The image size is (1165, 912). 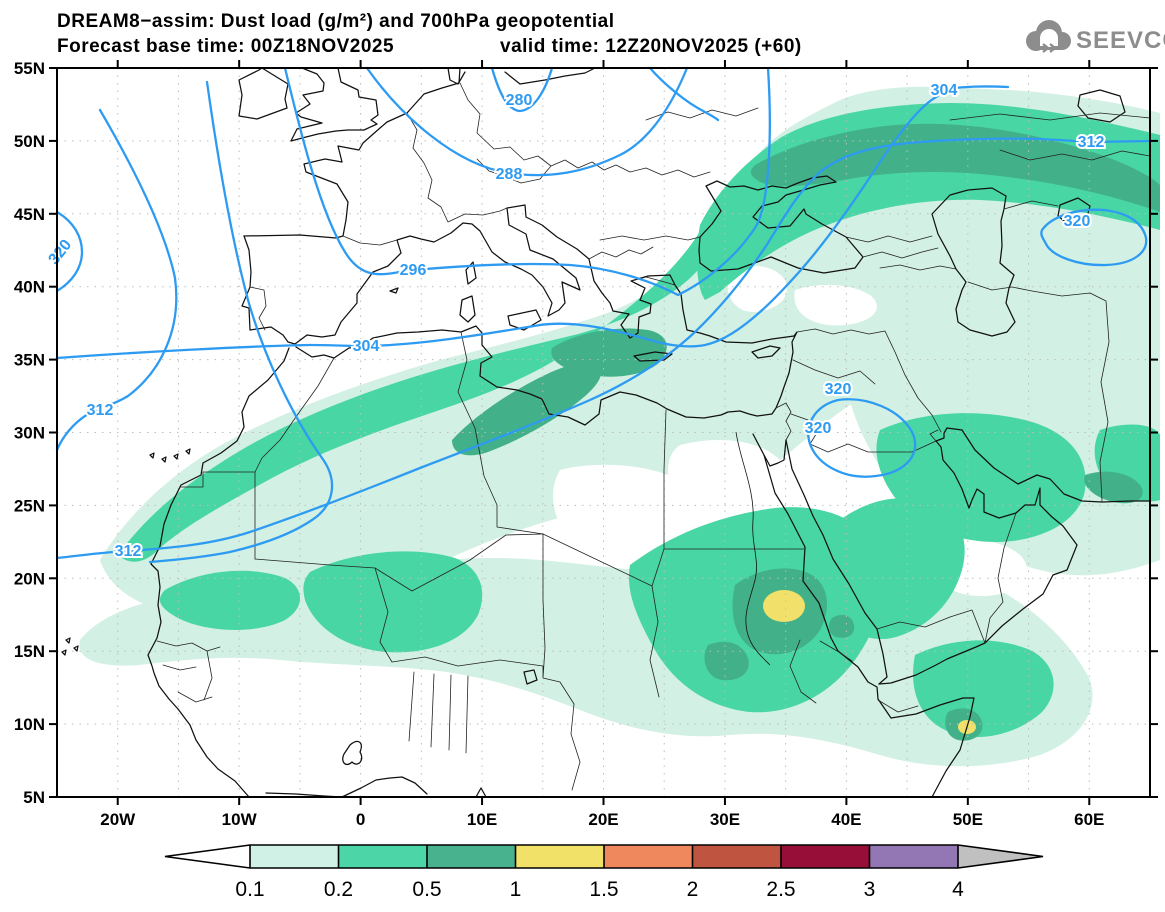 I want to click on lon-label: 10E, so click(x=482, y=819).